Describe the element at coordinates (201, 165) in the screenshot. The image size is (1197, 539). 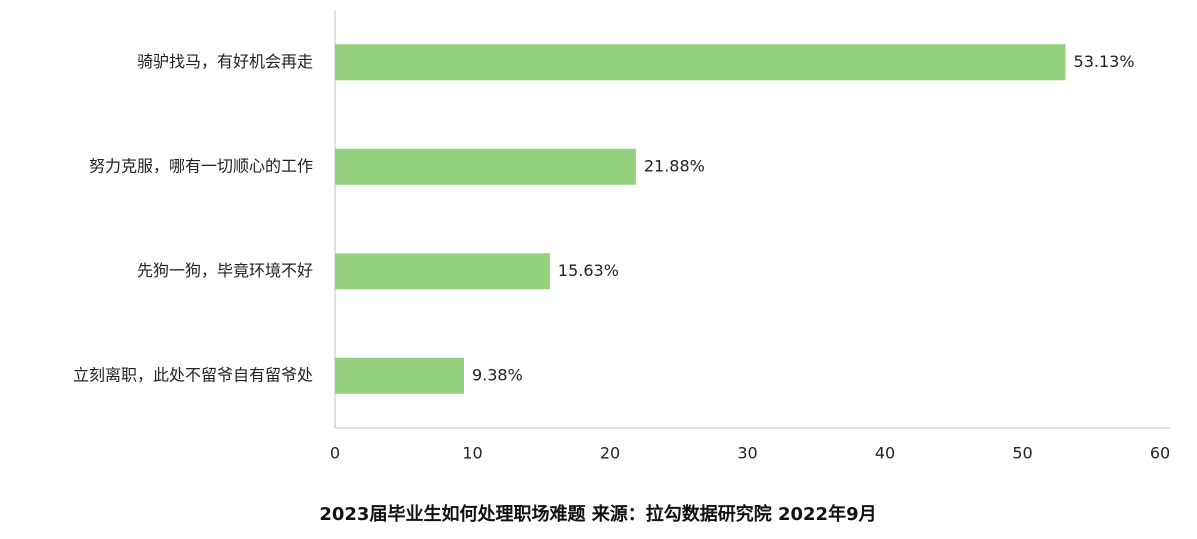
I see `y-tick-label: 努力克服，哪有一切顺心的工作` at that location.